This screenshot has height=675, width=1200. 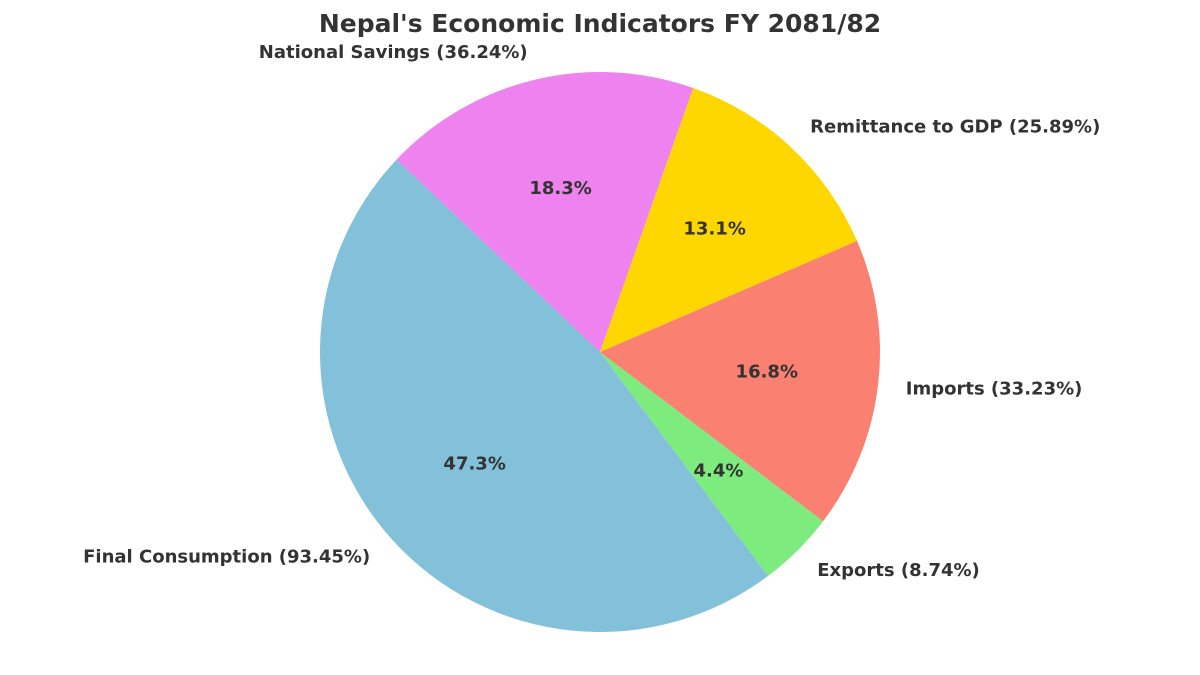 What do you see at coordinates (719, 471) in the screenshot?
I see `slice-percent-label: 4.4%` at bounding box center [719, 471].